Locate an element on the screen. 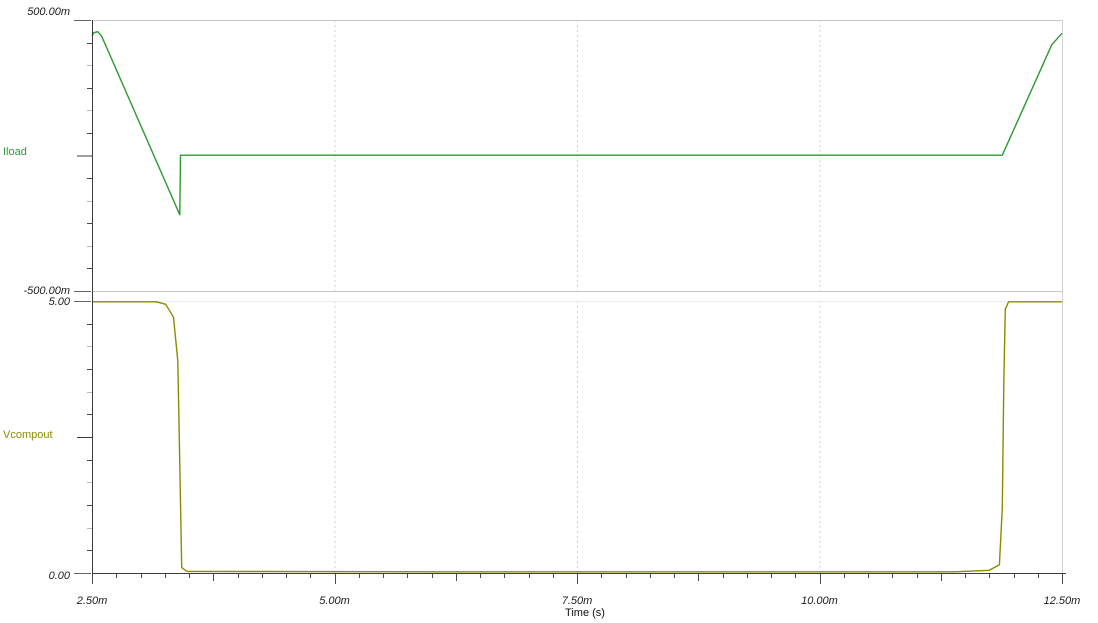 Image resolution: width=1098 pixels, height=623 pixels. time-axis-title: Time (s) is located at coordinates (585, 613).